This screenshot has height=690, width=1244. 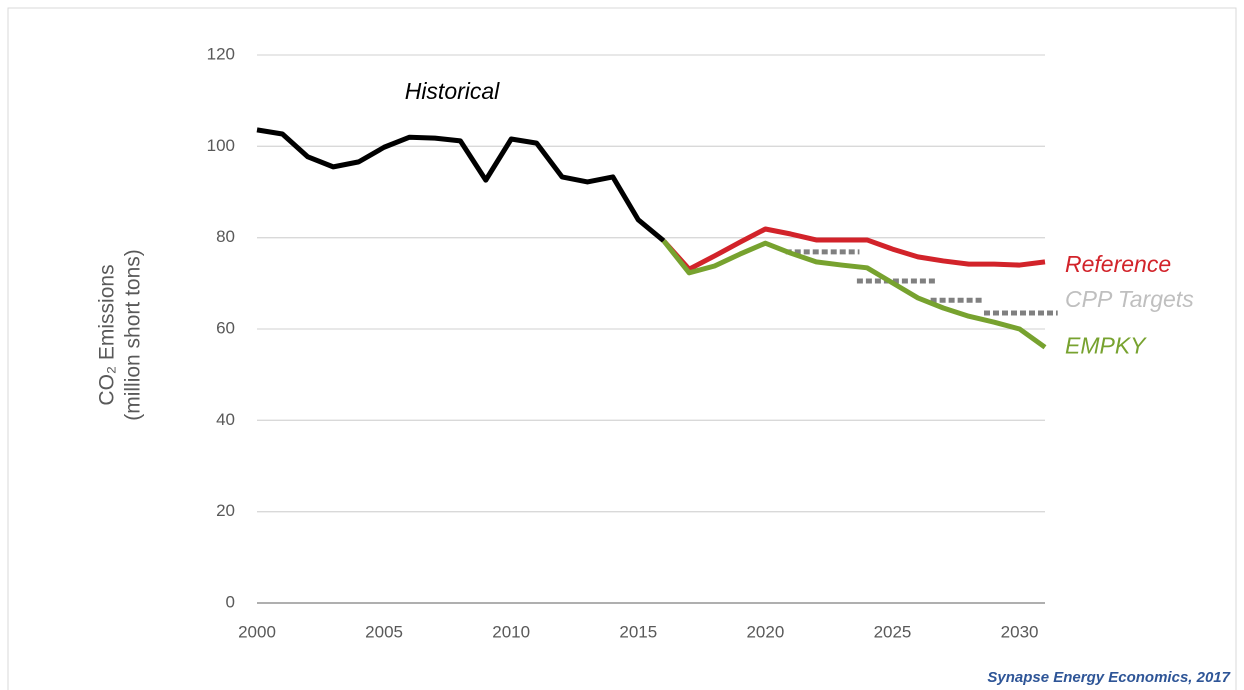 What do you see at coordinates (765, 631) in the screenshot?
I see `x-tick-label: 2020` at bounding box center [765, 631].